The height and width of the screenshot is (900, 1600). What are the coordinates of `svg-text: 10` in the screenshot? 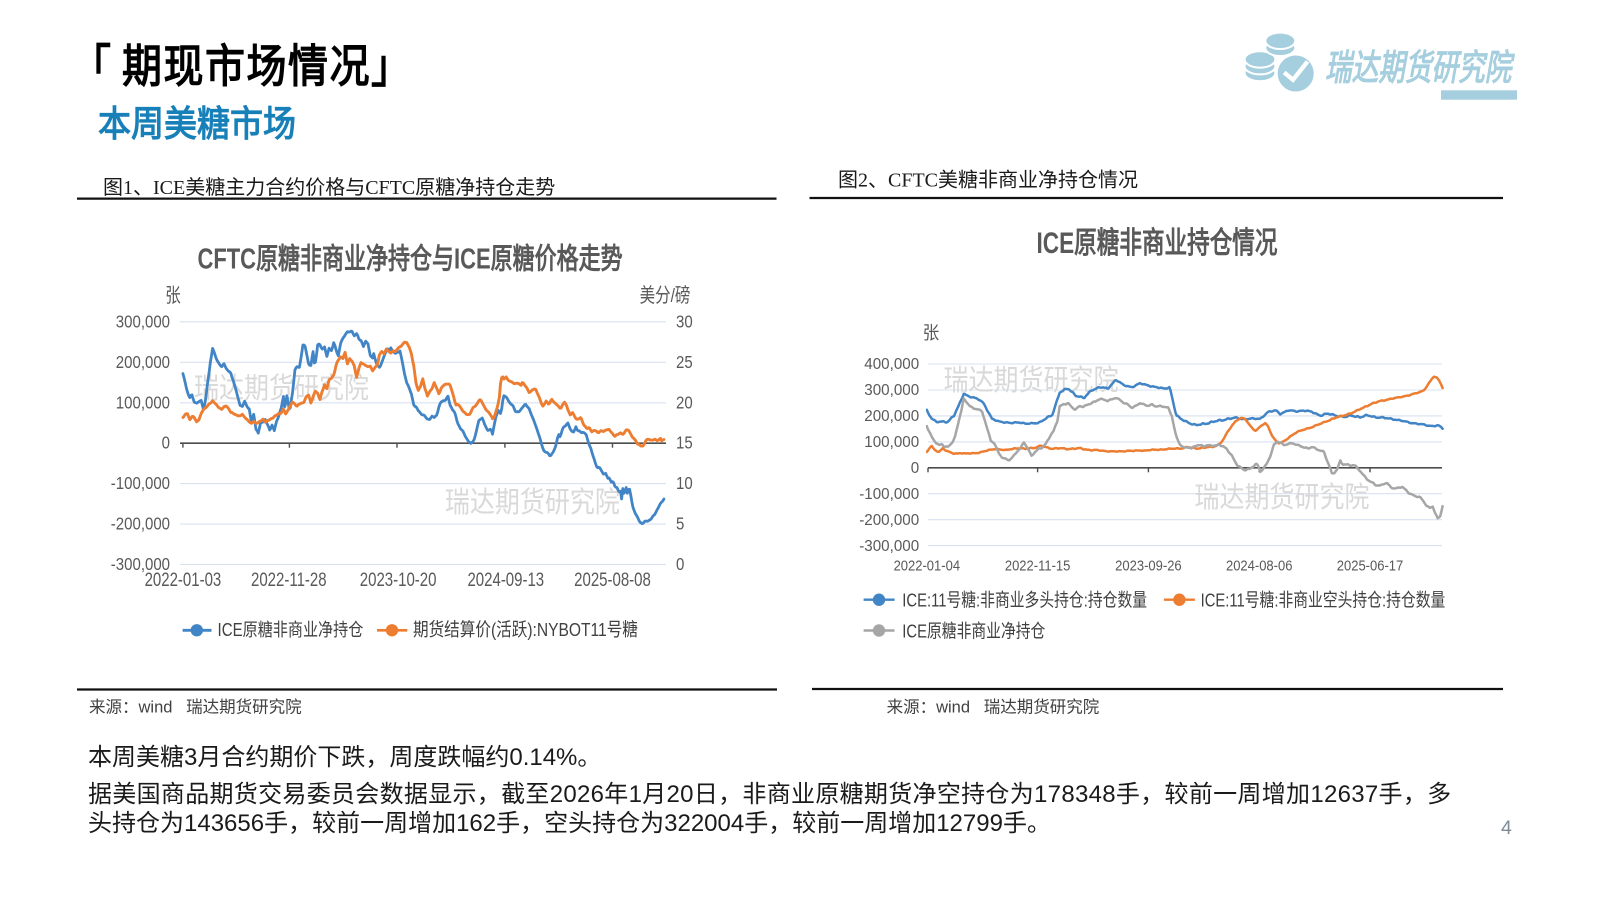 It's located at (684, 483).